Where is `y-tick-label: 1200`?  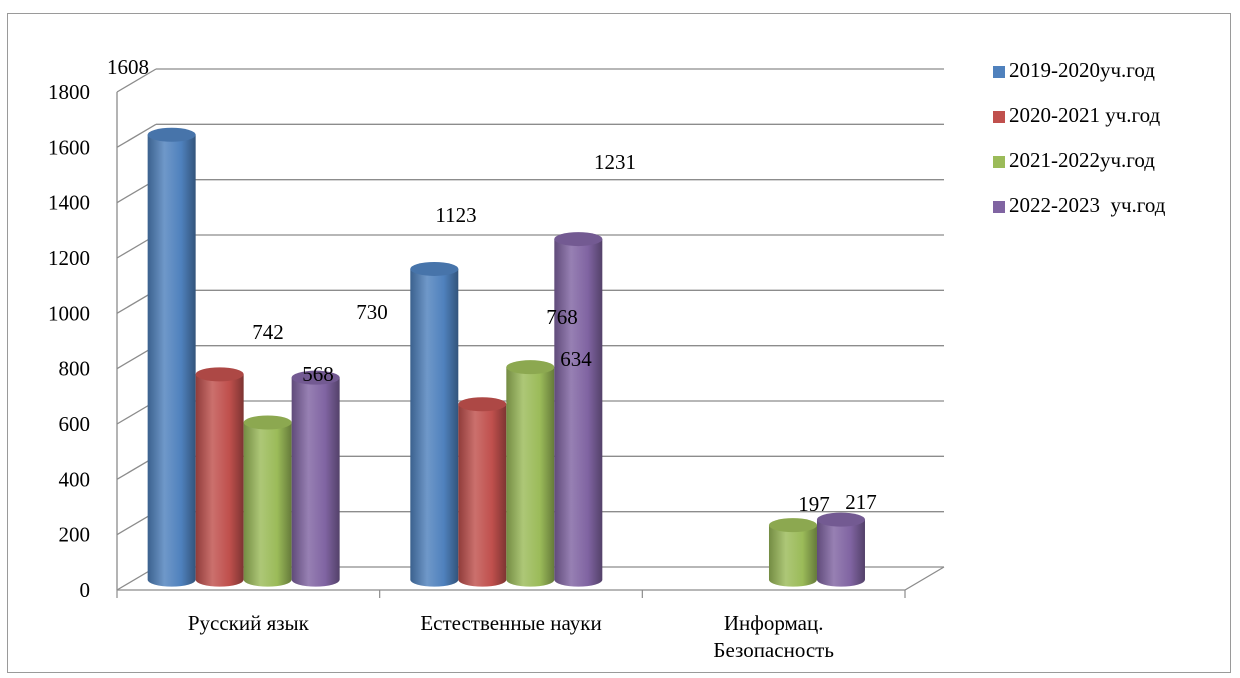 y-tick-label: 1200 is located at coordinates (69, 258).